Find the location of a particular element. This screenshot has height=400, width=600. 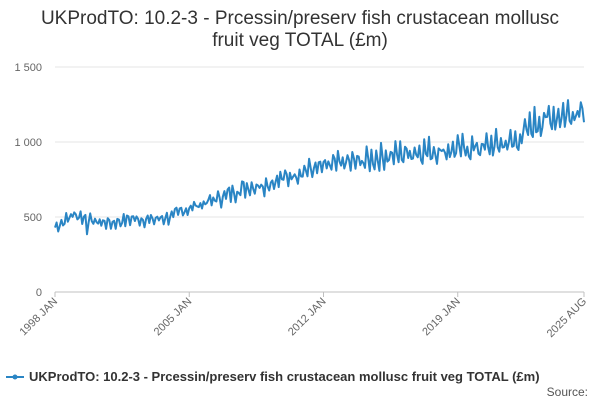

x-tick-label: 2019 JAN is located at coordinates (441, 317).